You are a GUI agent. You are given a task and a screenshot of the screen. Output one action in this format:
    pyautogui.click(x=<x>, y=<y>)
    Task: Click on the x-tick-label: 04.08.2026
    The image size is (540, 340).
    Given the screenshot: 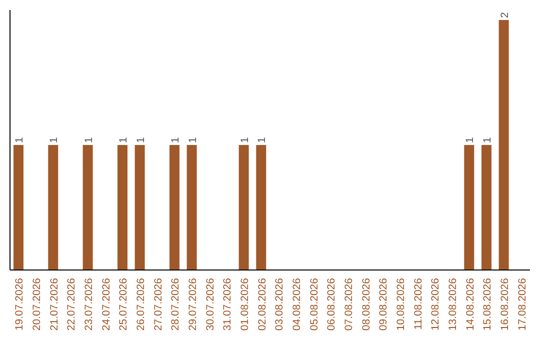 What is the action you would take?
    pyautogui.click(x=297, y=304)
    